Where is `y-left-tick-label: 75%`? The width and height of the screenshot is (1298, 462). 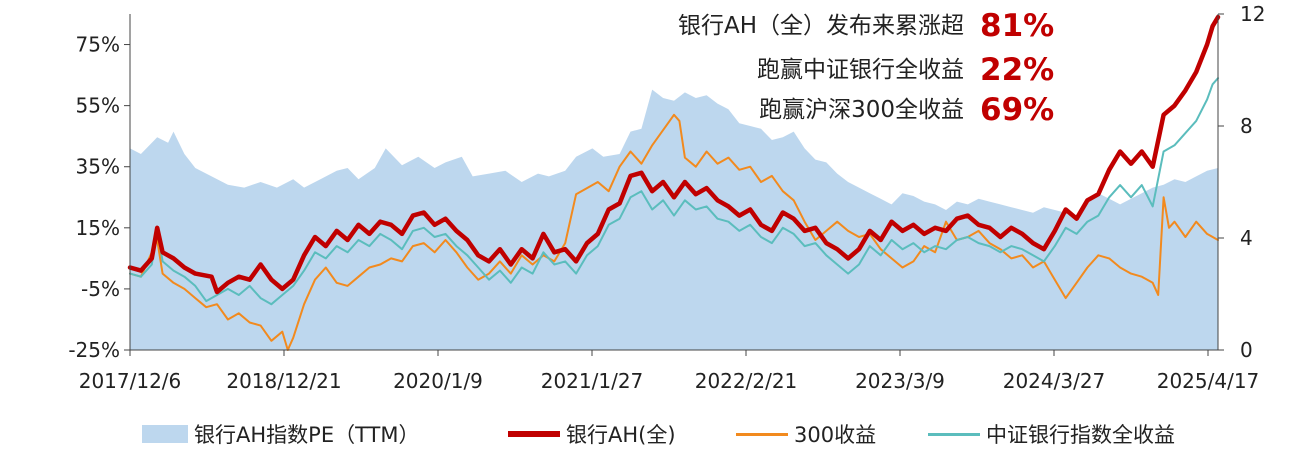 y-left-tick-label: 75% is located at coordinates (98, 45).